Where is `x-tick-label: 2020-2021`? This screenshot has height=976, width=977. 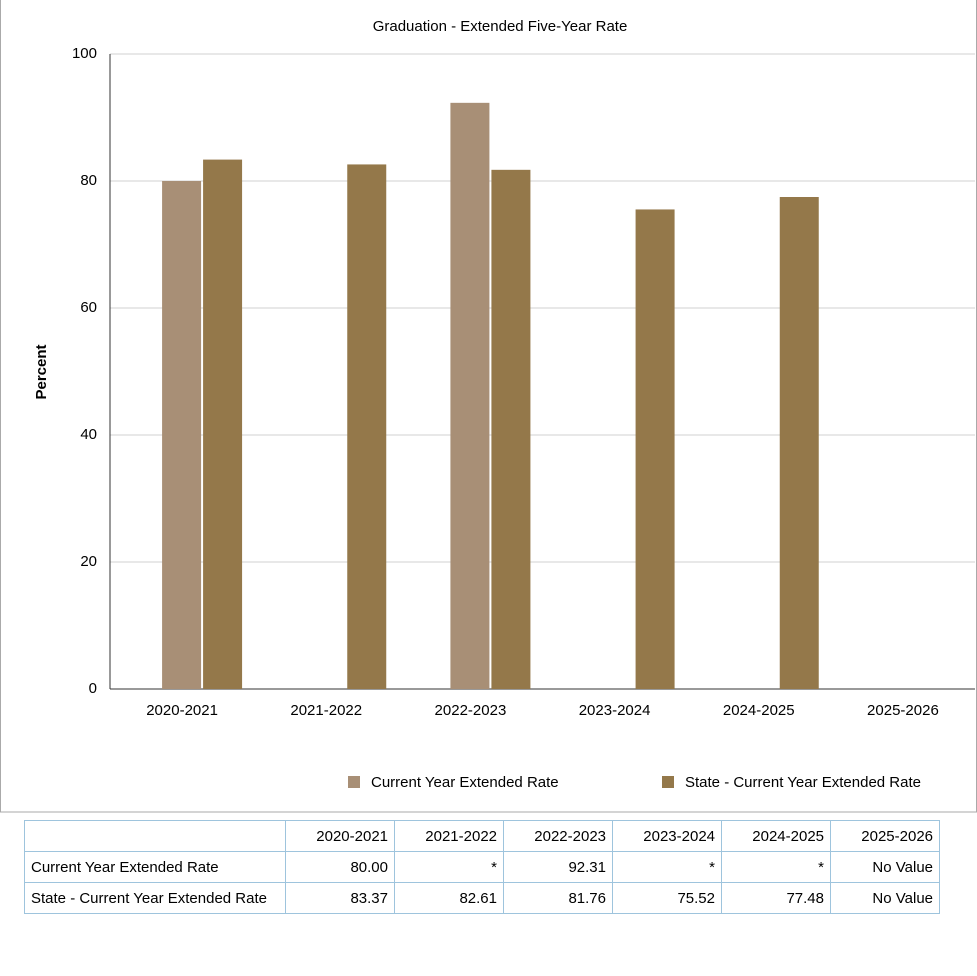
x-tick-label: 2020-2021 is located at coordinates (182, 710).